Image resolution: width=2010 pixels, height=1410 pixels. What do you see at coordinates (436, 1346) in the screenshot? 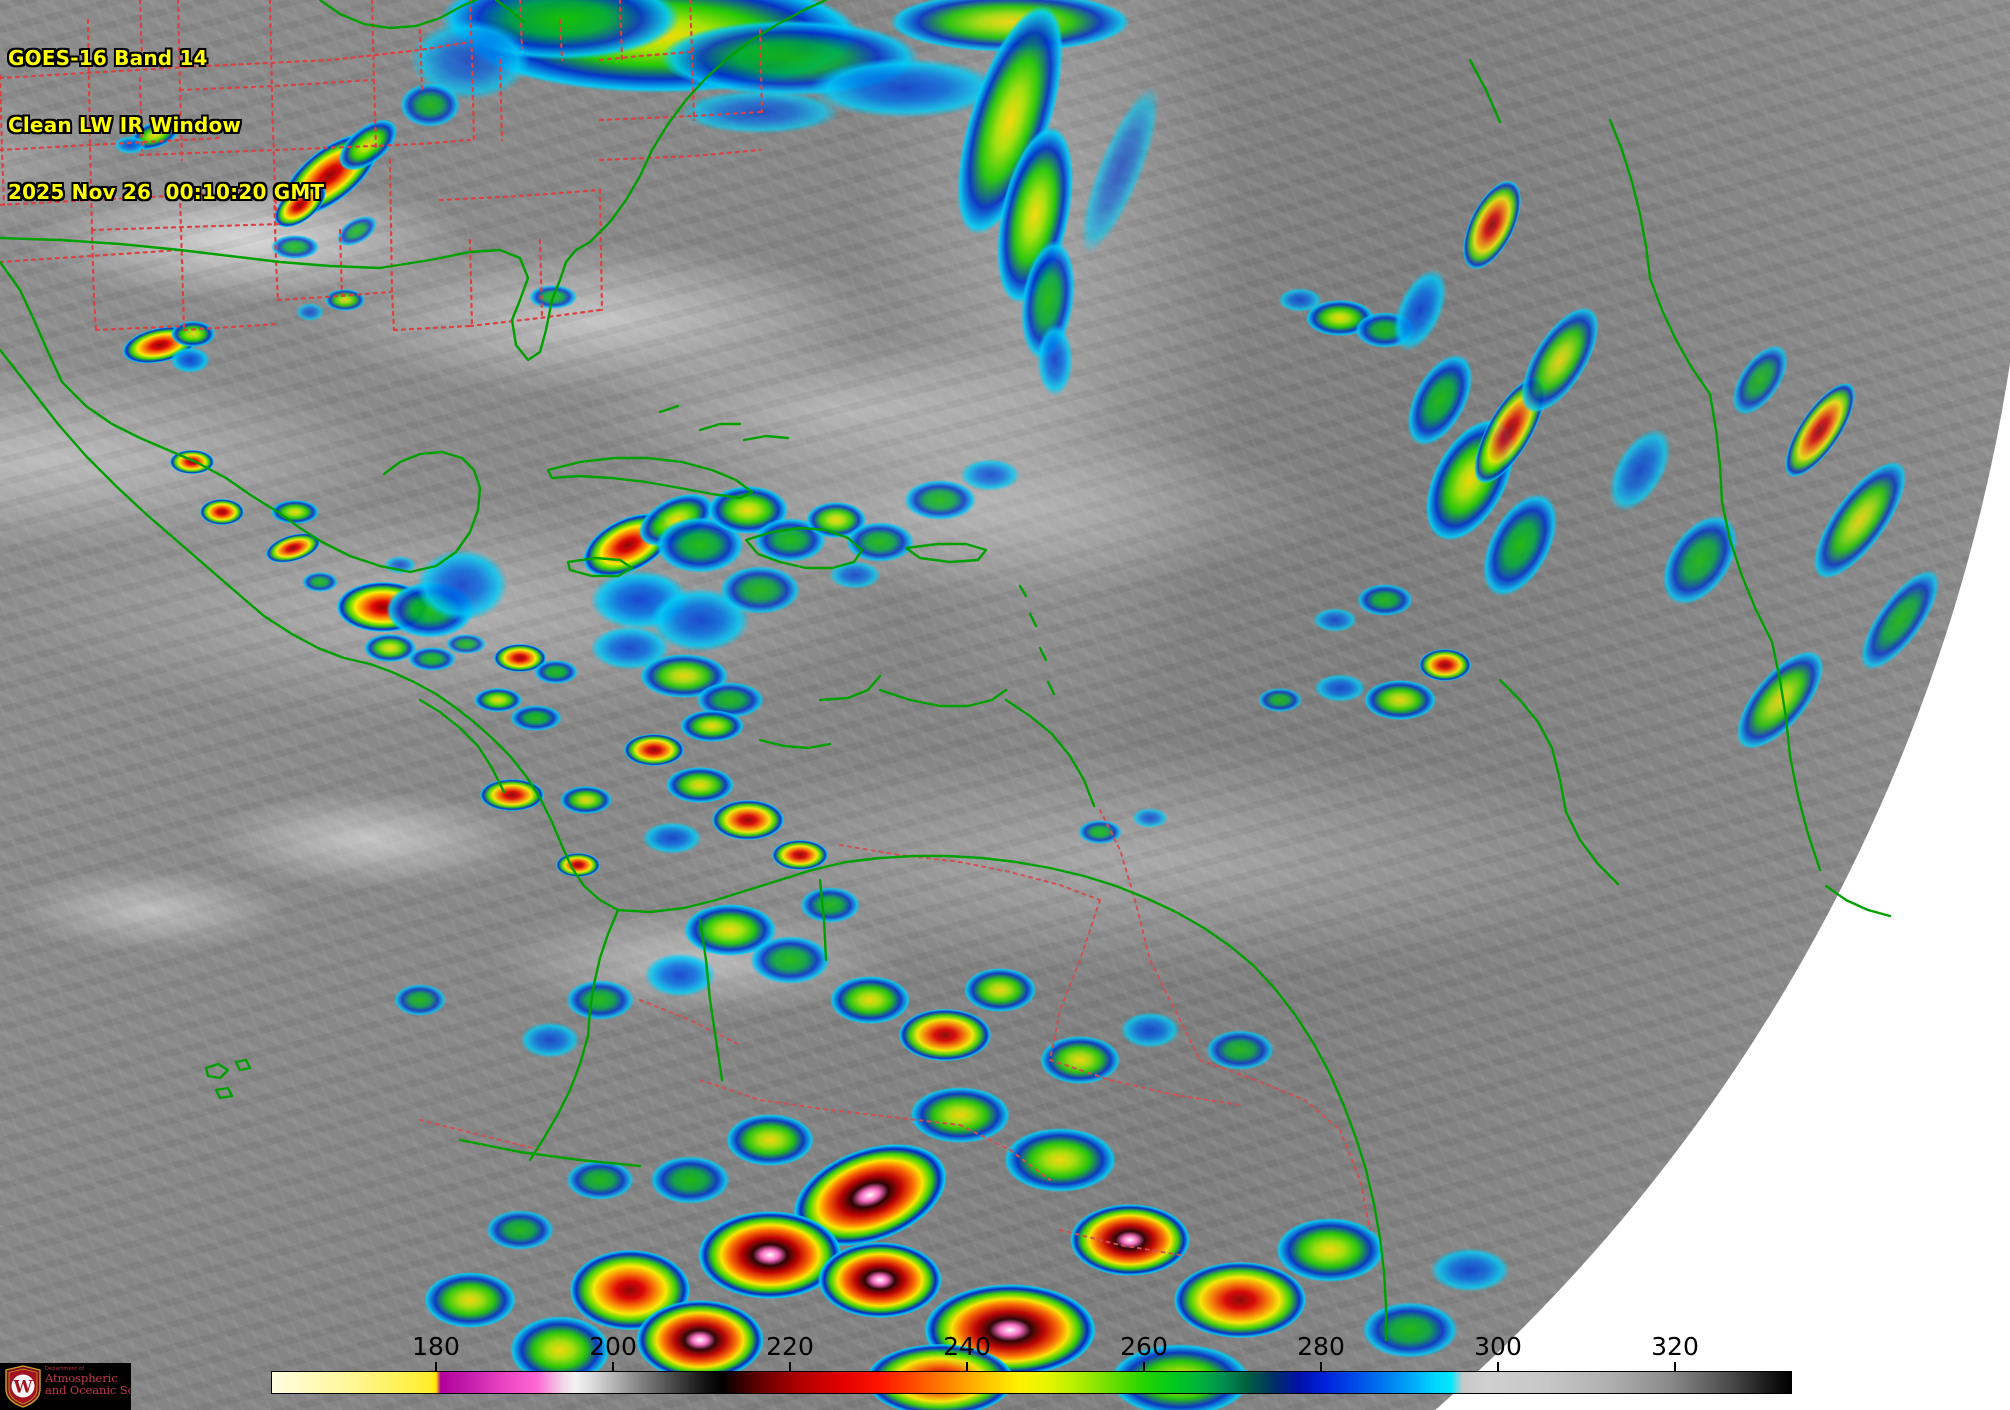
I see `colorbar-tick-label: 180` at bounding box center [436, 1346].